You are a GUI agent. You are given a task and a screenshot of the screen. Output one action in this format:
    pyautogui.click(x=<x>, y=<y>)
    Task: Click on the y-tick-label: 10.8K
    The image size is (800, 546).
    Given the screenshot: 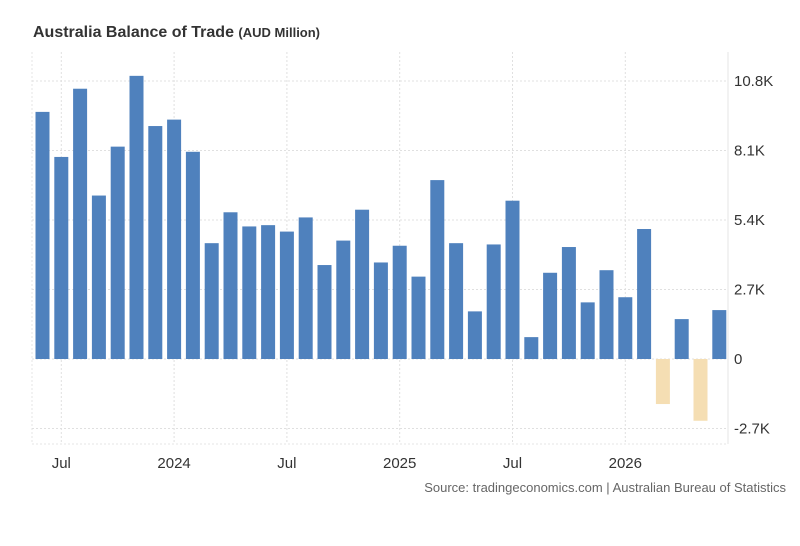 What is the action you would take?
    pyautogui.click(x=753, y=81)
    